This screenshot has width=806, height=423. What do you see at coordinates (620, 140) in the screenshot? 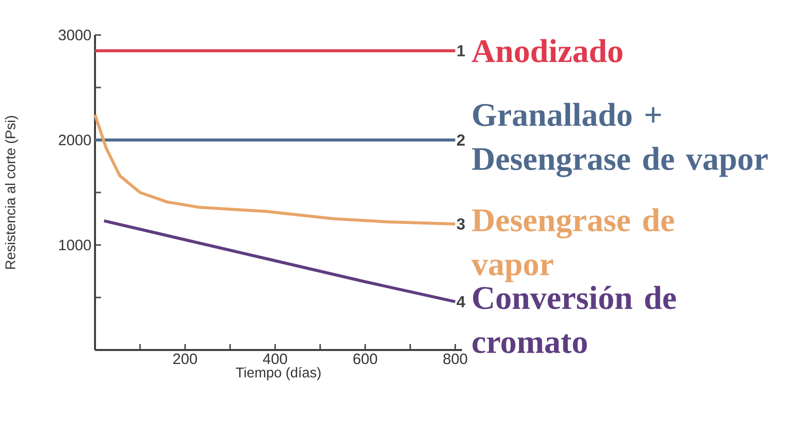
I see `series-label: Granallado + Desengrase de vapor` at bounding box center [620, 140].